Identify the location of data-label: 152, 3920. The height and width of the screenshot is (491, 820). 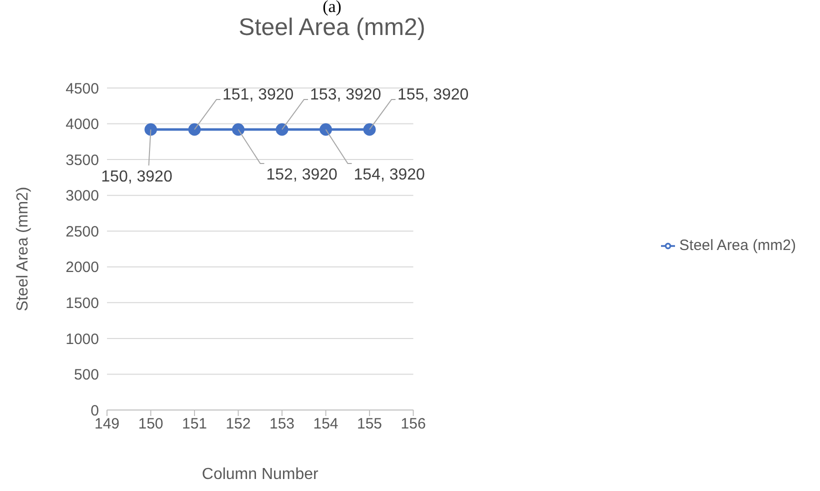
(302, 175).